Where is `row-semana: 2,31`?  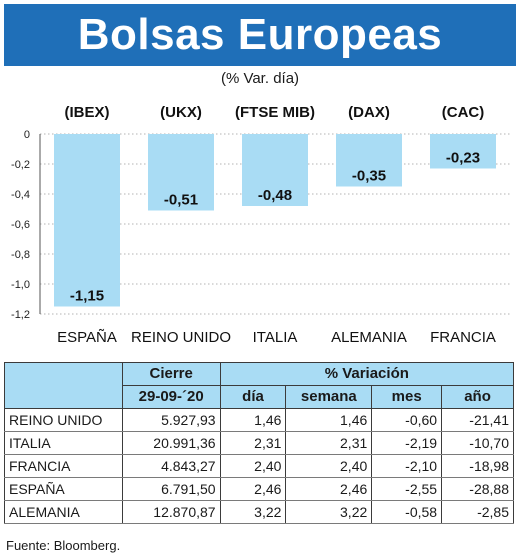
row-semana: 2,31 is located at coordinates (329, 443).